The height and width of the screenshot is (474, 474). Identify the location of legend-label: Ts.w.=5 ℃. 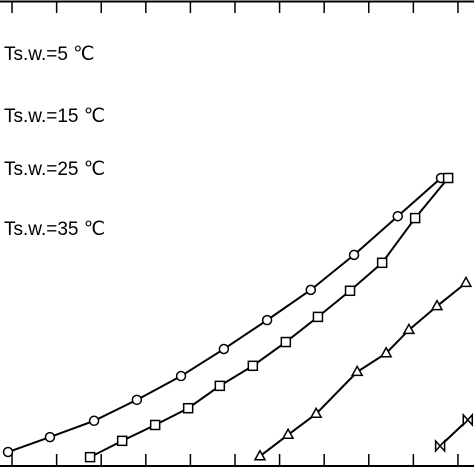
(49, 54).